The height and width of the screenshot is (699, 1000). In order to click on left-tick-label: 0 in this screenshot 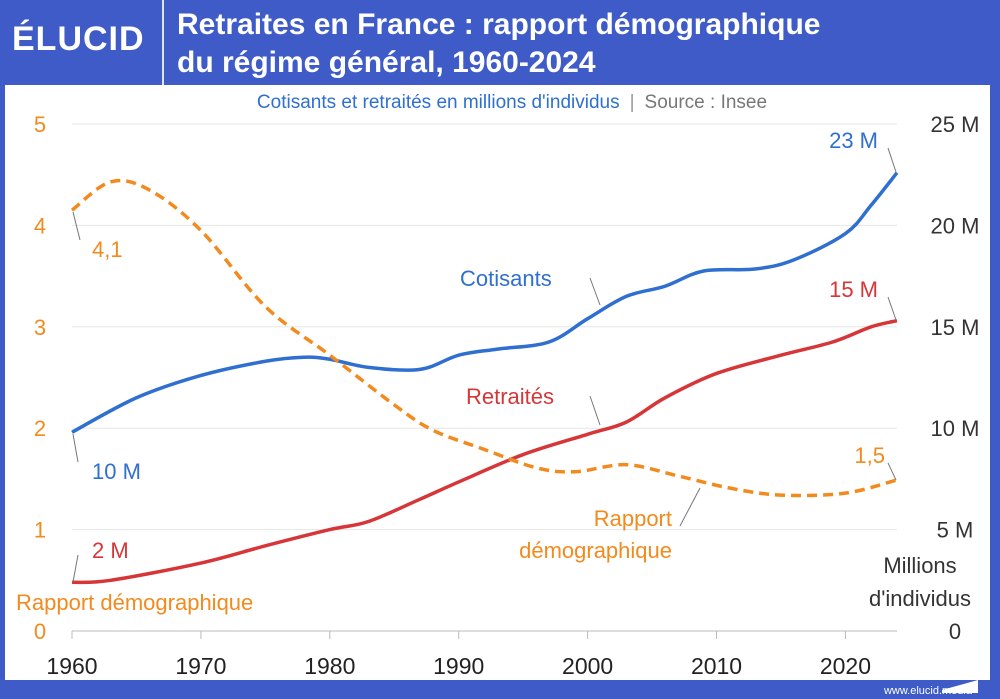, I will do `click(40, 631)`.